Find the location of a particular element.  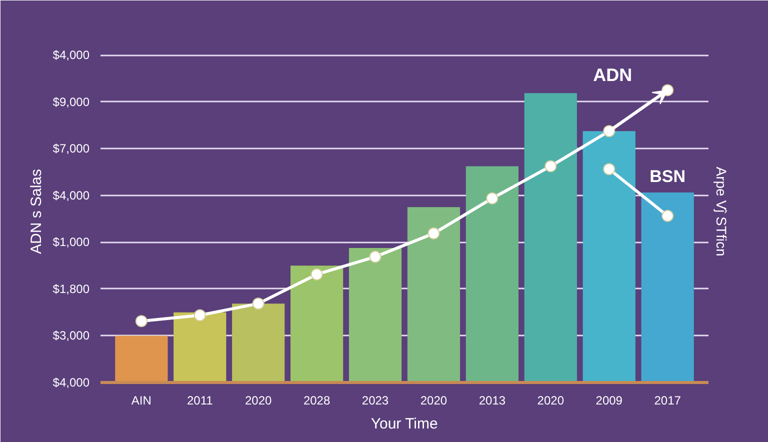

x-tick-label: 2023 is located at coordinates (375, 401).